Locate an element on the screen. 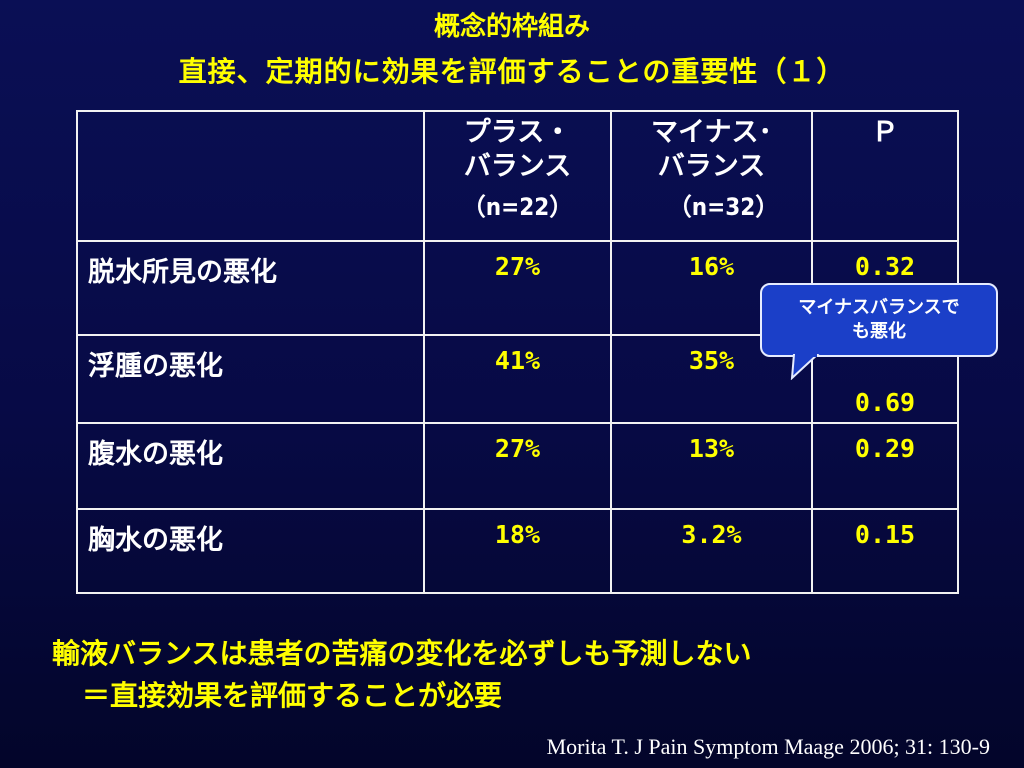 The height and width of the screenshot is (768, 1024). header-empty-cell is located at coordinates (250, 176).